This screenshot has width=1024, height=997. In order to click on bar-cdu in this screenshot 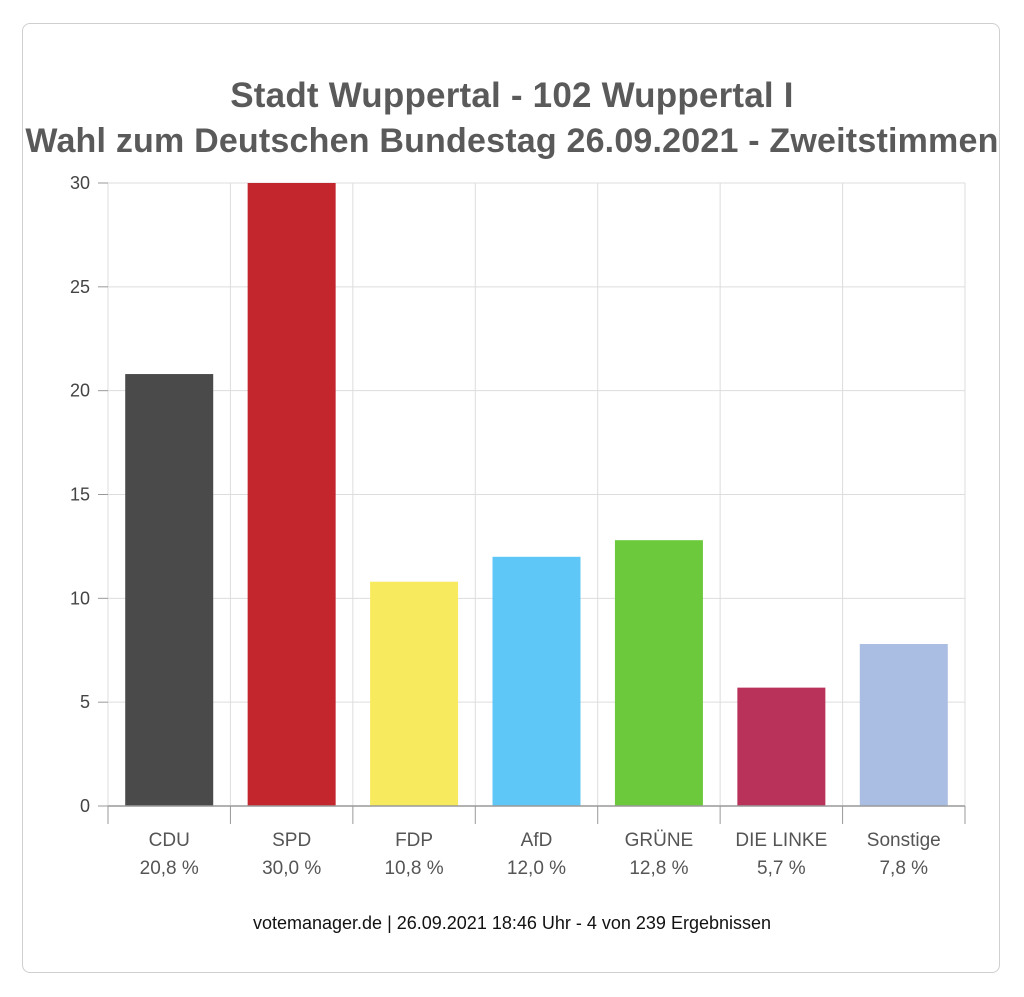, I will do `click(169, 590)`.